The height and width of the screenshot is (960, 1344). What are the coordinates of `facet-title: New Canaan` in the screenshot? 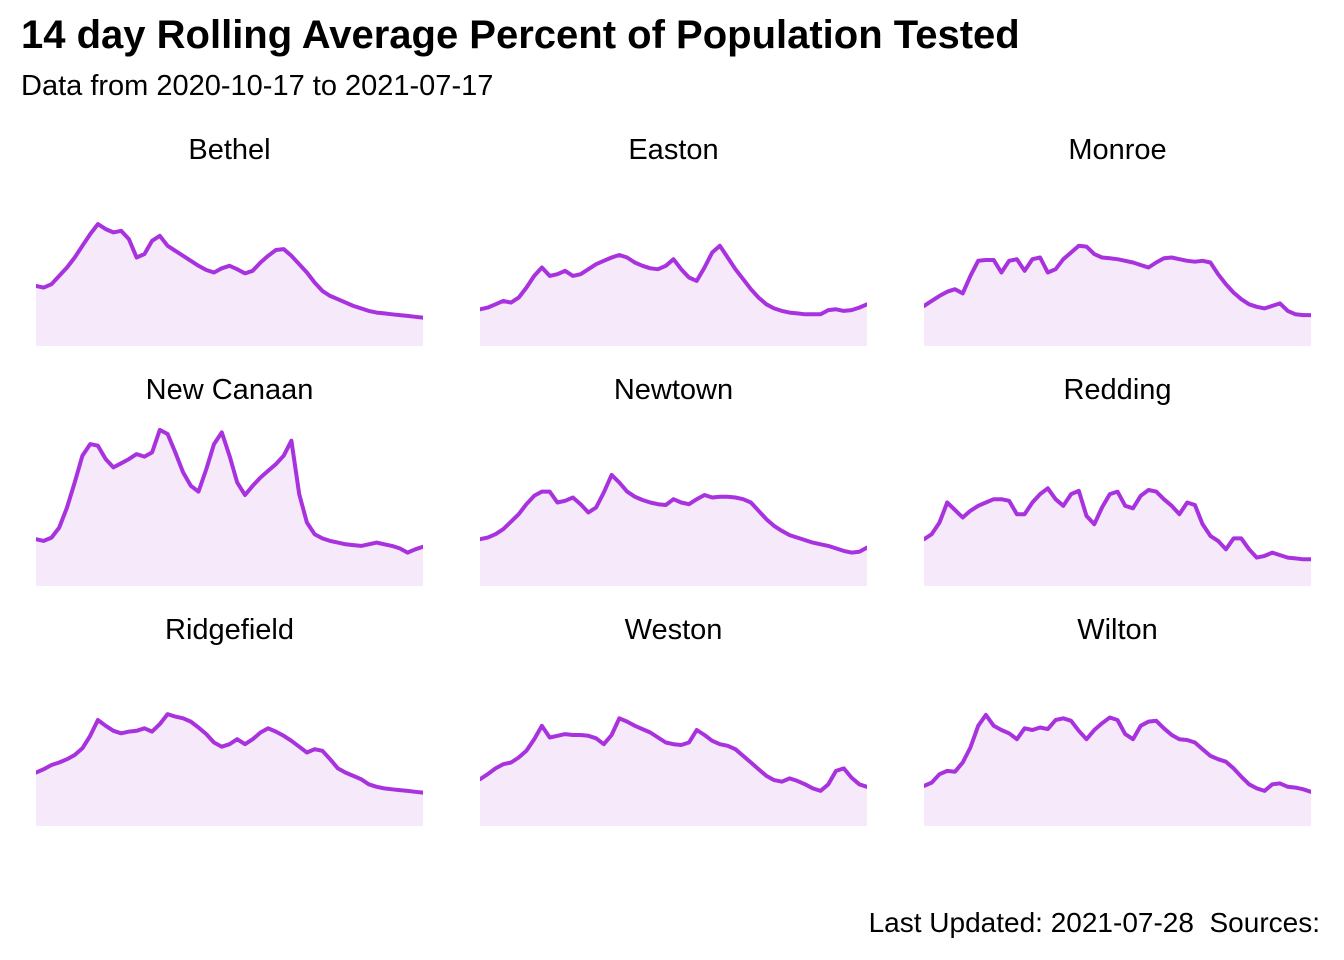 It's located at (229, 389).